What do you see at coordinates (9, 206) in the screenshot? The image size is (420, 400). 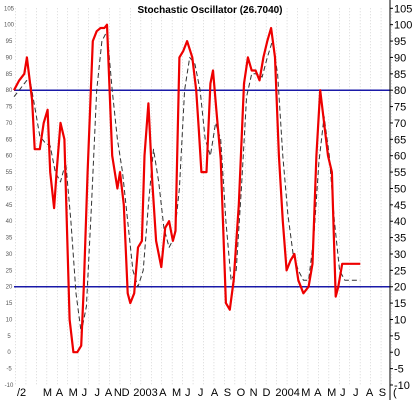 I see `y-tick-label-left: 45` at bounding box center [9, 206].